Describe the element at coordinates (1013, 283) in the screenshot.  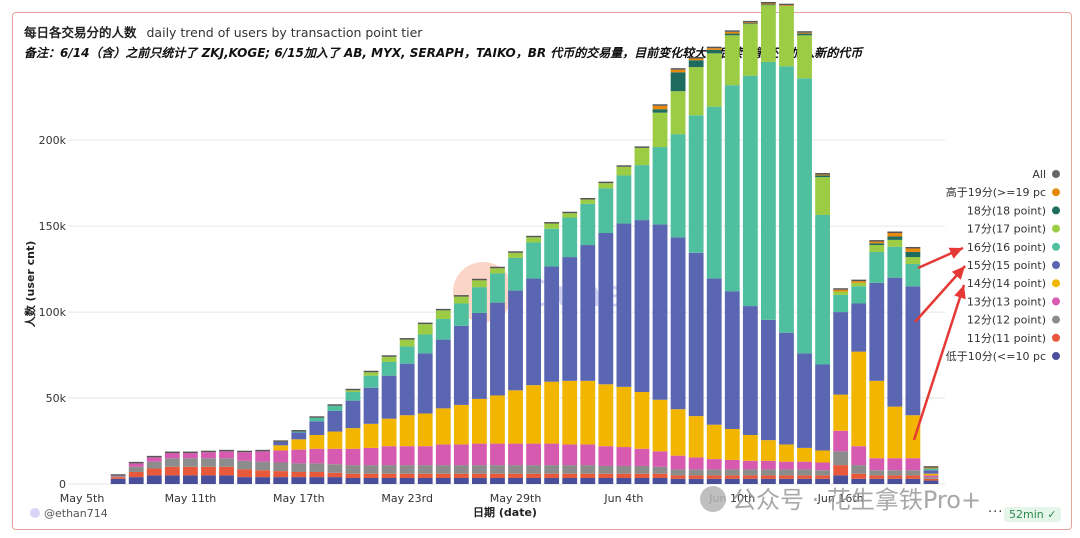
I see `legend-item: 14分(14 point)` at that location.